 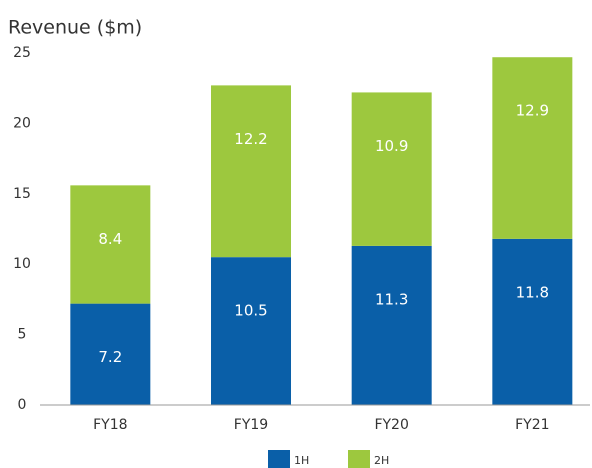 I want to click on x-tick-label: FY21, so click(x=532, y=425).